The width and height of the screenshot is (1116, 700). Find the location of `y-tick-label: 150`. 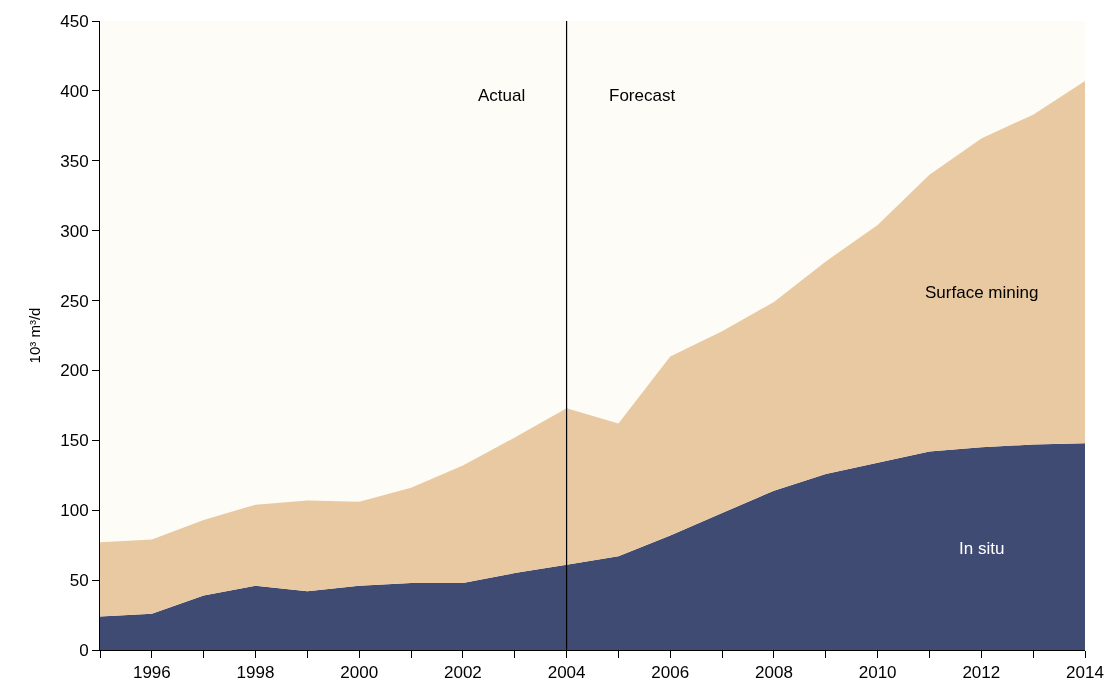

y-tick-label: 150 is located at coordinates (74, 441).